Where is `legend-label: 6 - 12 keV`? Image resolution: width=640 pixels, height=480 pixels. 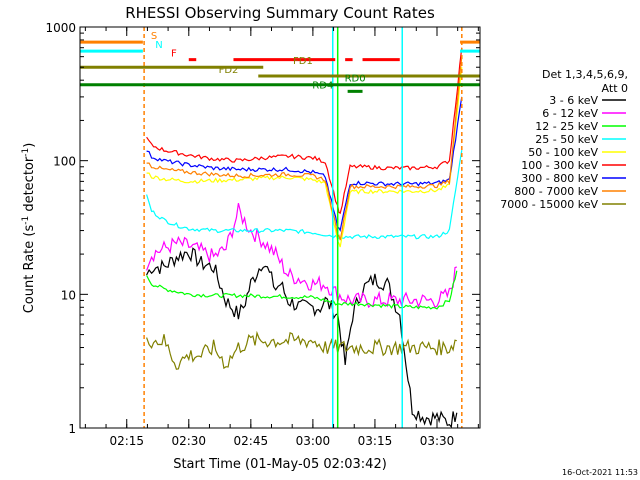
legend-label: 6 - 12 keV is located at coordinates (570, 113).